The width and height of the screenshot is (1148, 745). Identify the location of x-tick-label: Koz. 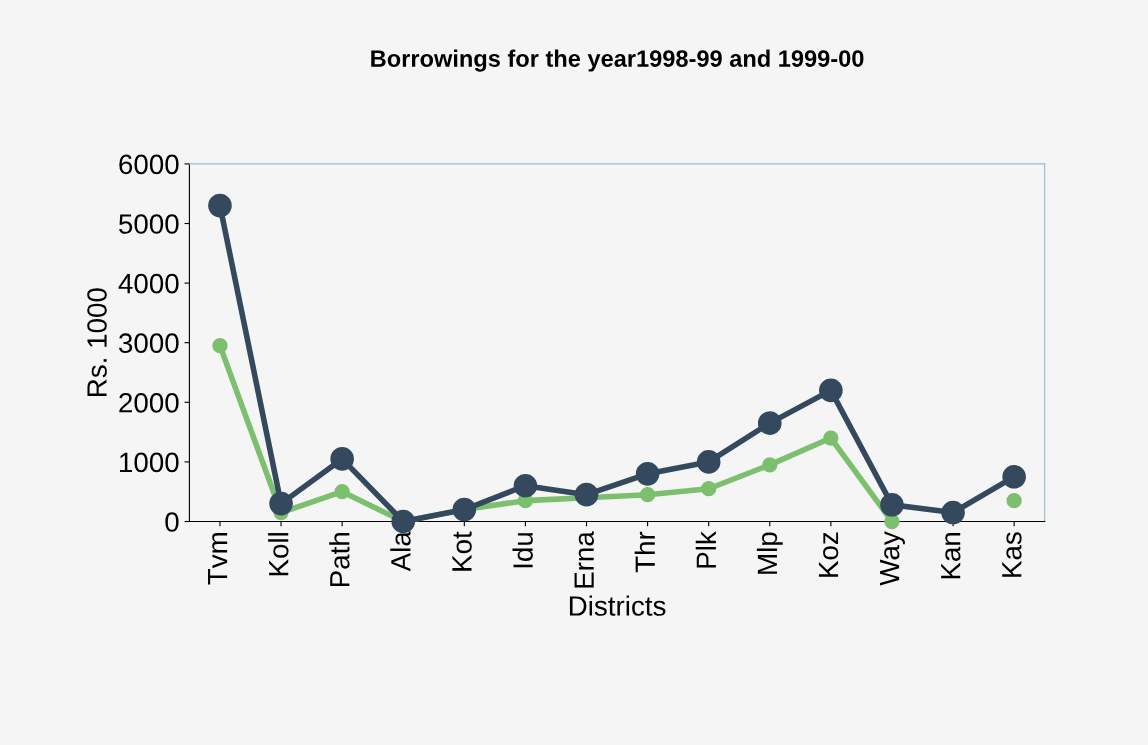
(828, 554).